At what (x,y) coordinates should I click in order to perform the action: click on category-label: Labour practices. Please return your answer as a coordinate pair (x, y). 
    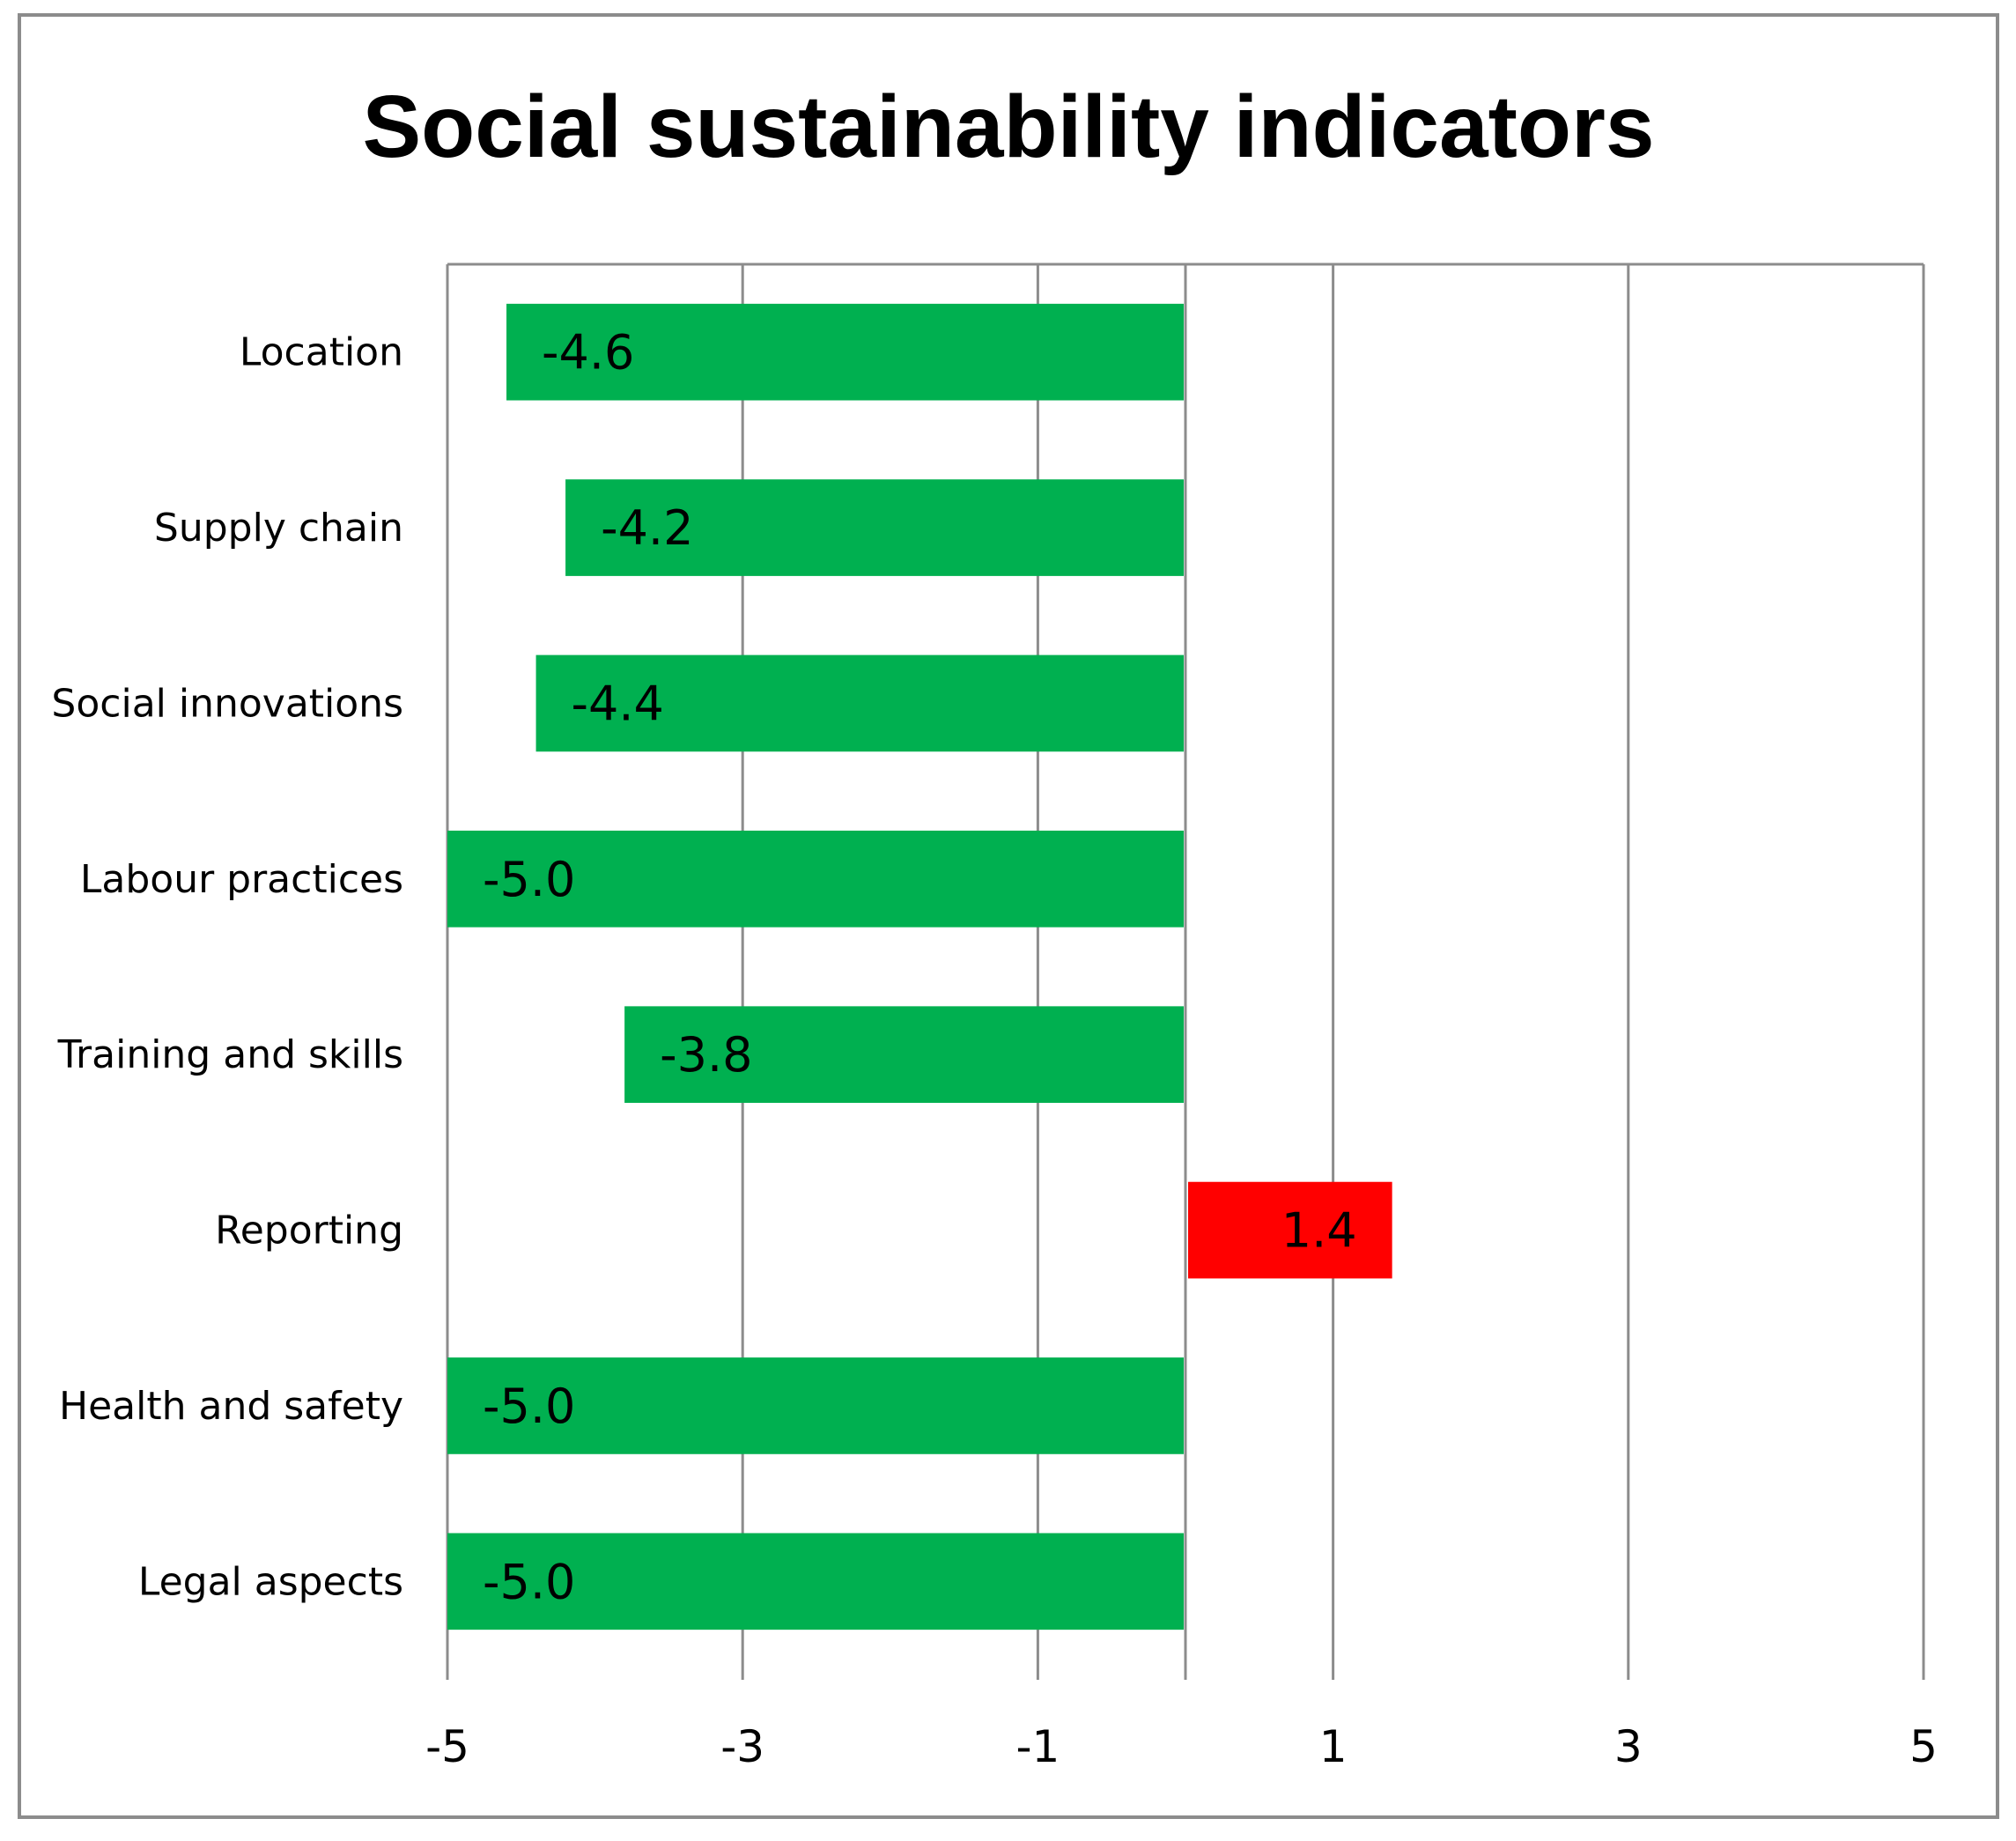
    Looking at the image, I should click on (241, 880).